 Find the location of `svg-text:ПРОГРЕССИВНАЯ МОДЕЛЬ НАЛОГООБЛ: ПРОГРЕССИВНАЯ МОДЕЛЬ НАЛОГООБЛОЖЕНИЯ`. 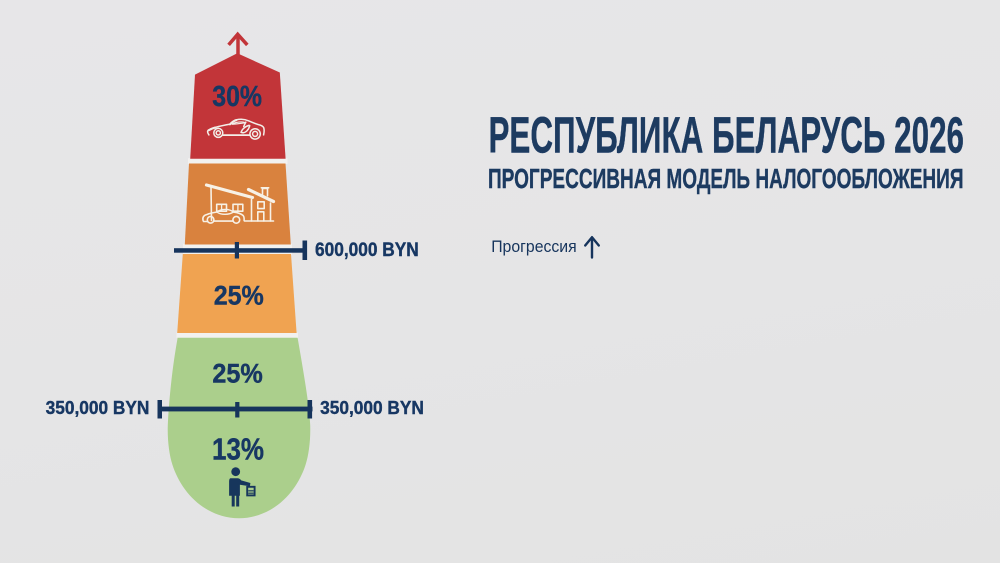

svg-text:ПРОГРЕССИВНАЯ МОДЕЛЬ НАЛОГООБЛ: ПРОГРЕССИВНАЯ МОДЕЛЬ НАЛОГООБЛОЖЕНИЯ is located at coordinates (726, 178).